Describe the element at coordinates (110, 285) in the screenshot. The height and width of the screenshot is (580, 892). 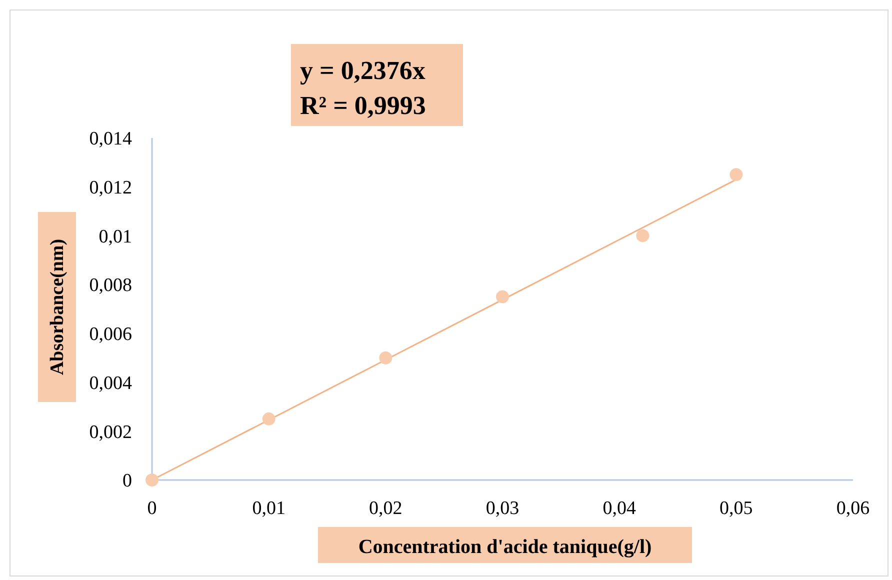
I see `y-tick-label: 0,008` at that location.